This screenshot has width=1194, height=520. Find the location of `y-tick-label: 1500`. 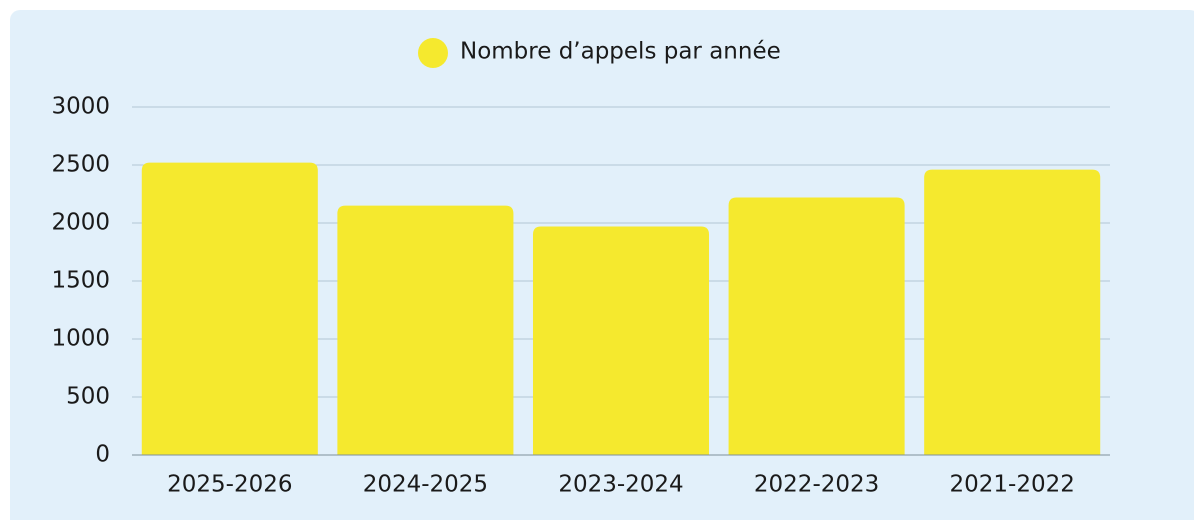

y-tick-label: 1500 is located at coordinates (80, 281).